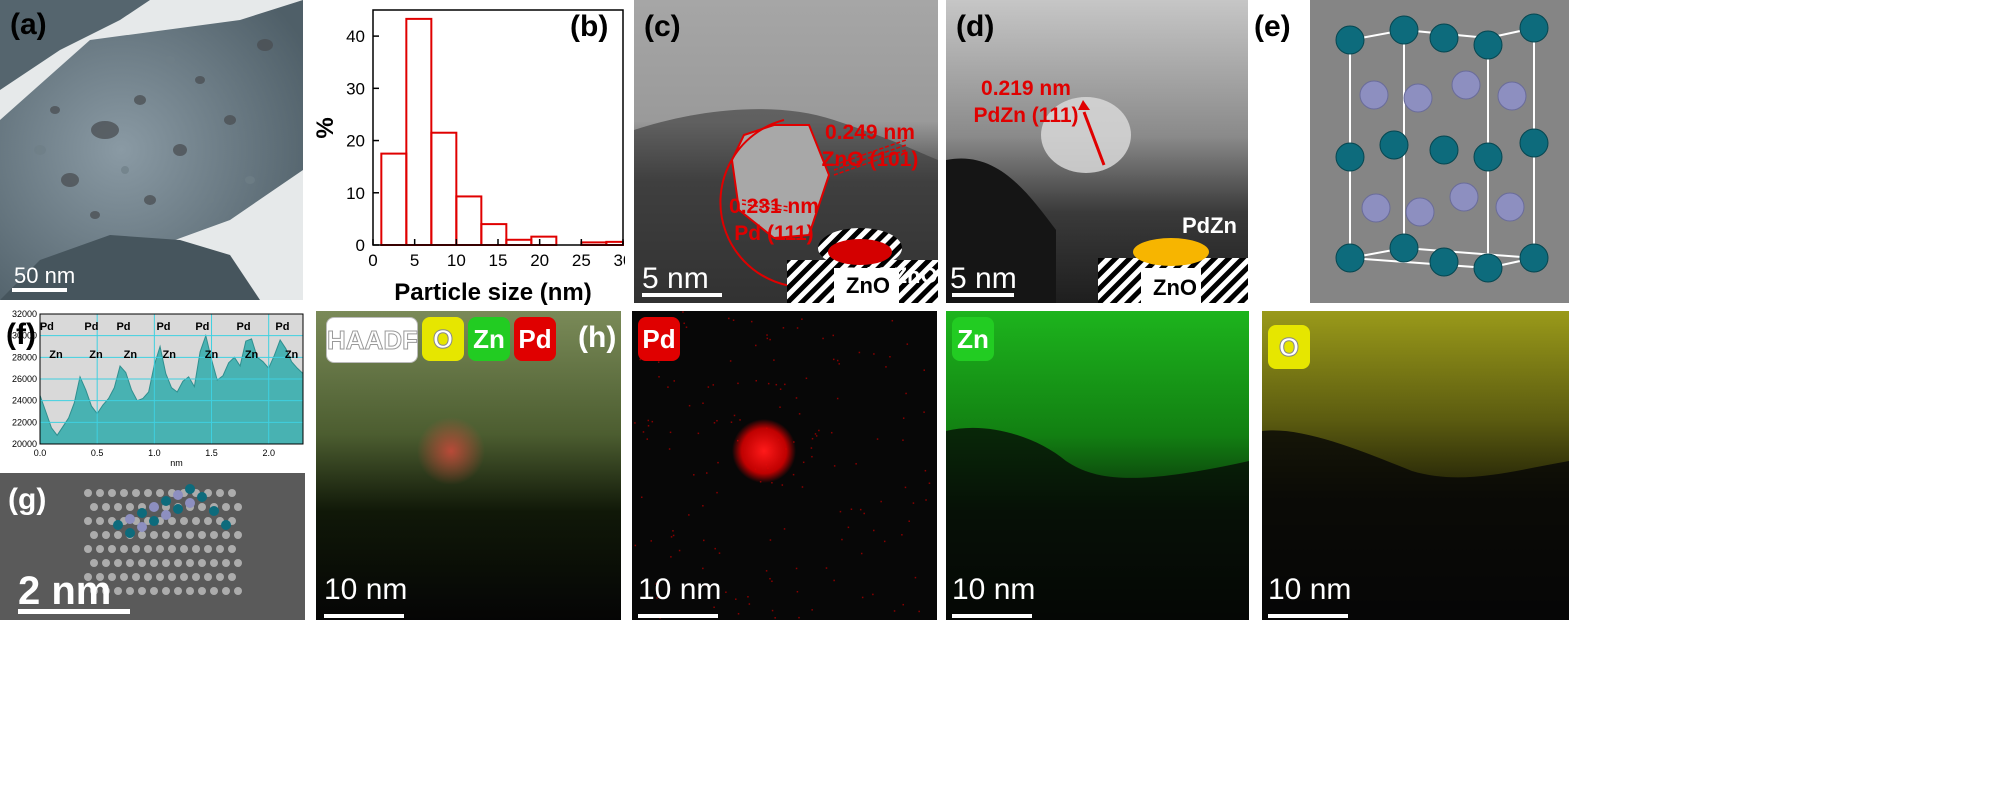  Describe the element at coordinates (355, 88) in the screenshot. I see `y-tick-label: 30` at that location.